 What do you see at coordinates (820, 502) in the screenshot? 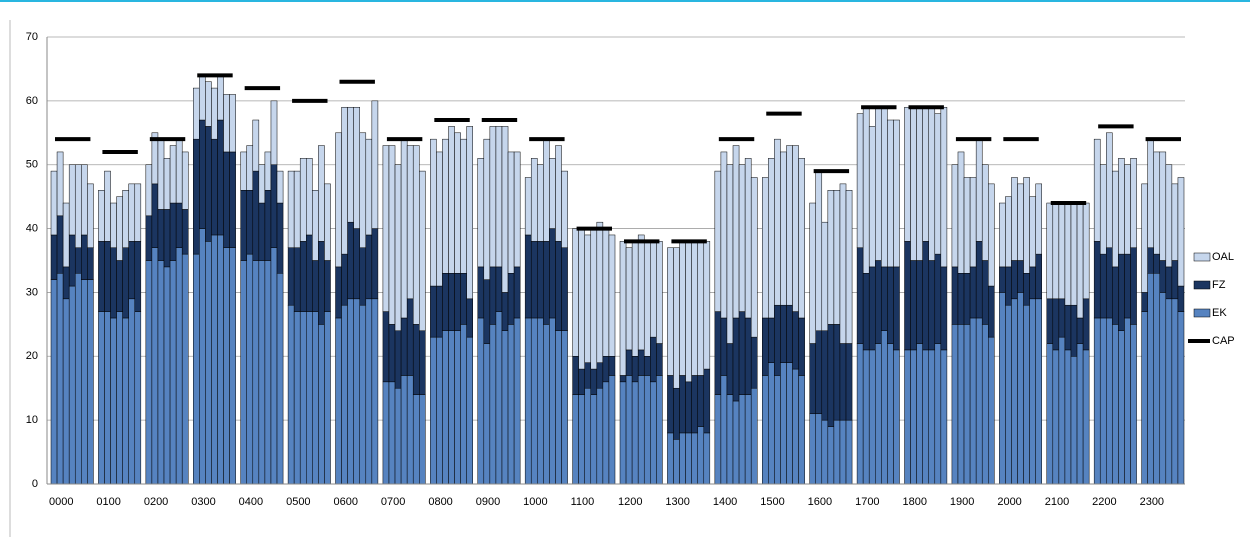
I see `x-tick-label: 1600` at bounding box center [820, 502].